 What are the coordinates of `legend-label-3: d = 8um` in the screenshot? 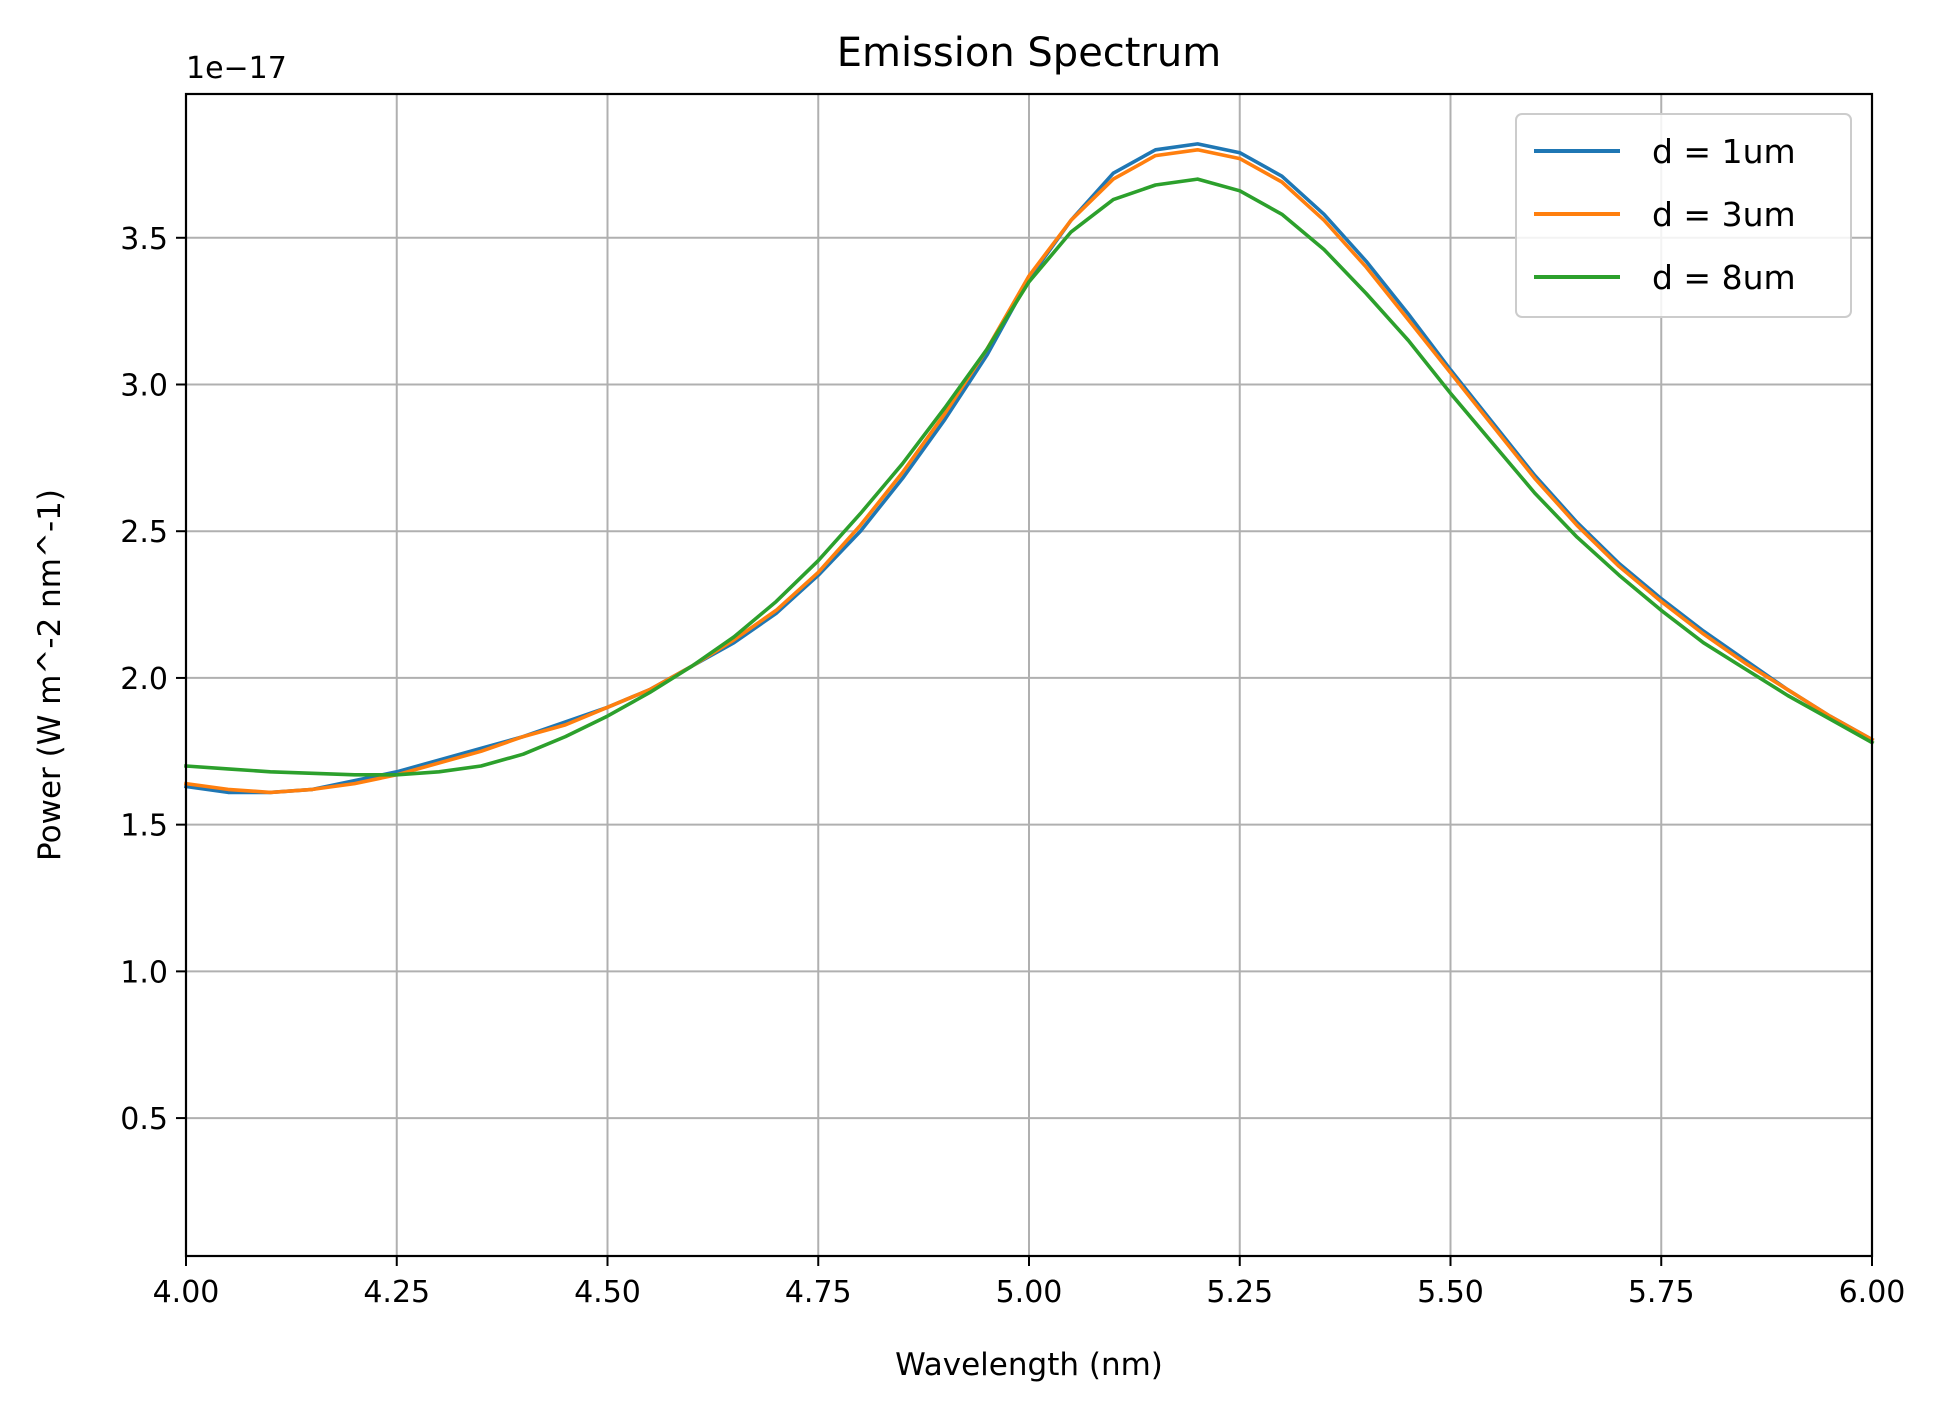 It's located at (1724, 277).